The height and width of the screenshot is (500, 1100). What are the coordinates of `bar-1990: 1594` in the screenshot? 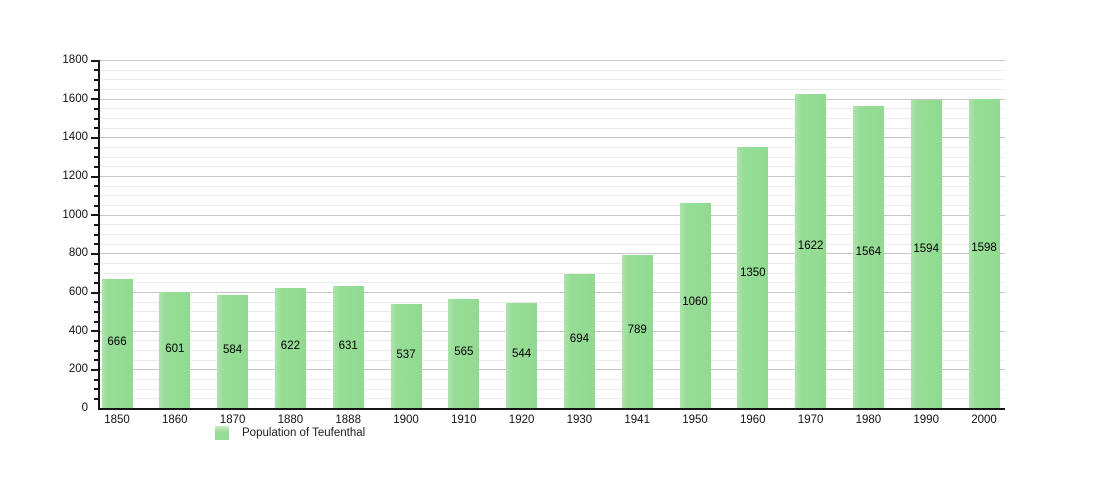 It's located at (926, 253).